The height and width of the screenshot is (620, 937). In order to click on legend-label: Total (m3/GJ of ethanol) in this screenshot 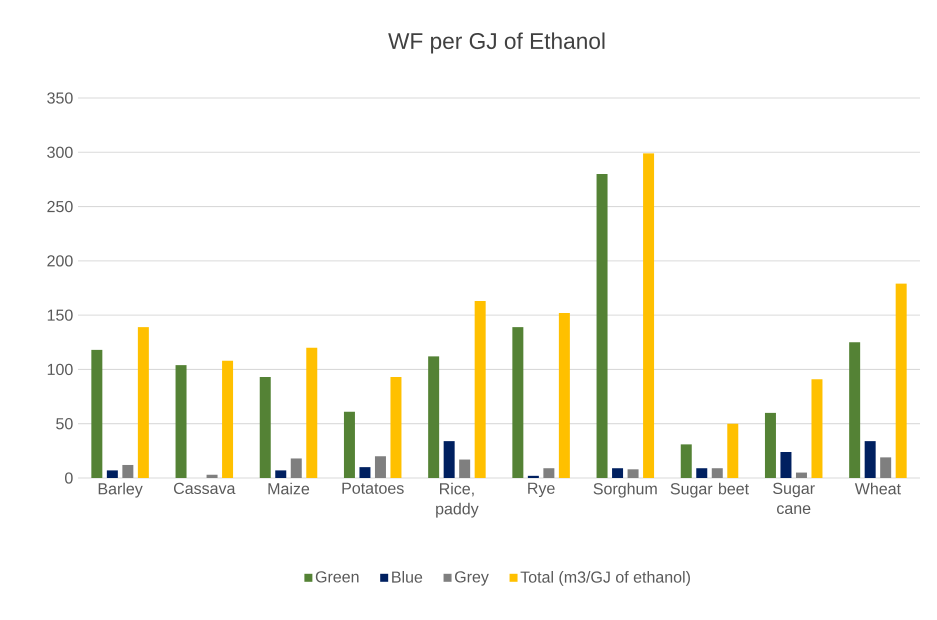, I will do `click(605, 578)`.